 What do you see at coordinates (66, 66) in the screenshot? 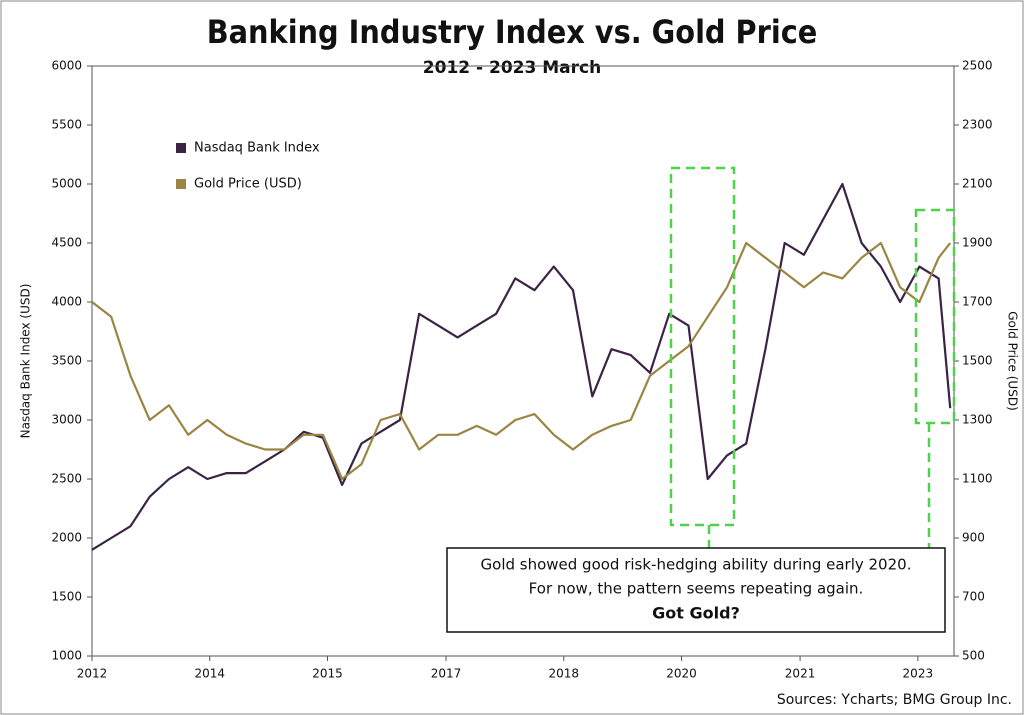
I see `y-tick-label: 6000` at bounding box center [66, 66].